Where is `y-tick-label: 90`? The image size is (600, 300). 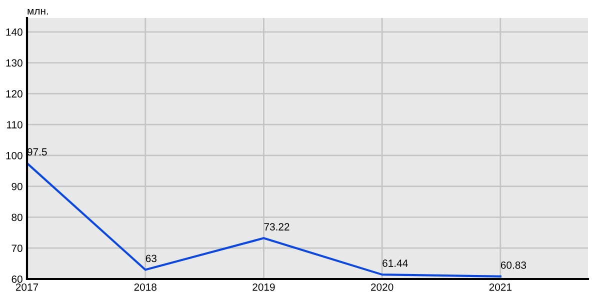
y-tick-label: 90 is located at coordinates (17, 186).